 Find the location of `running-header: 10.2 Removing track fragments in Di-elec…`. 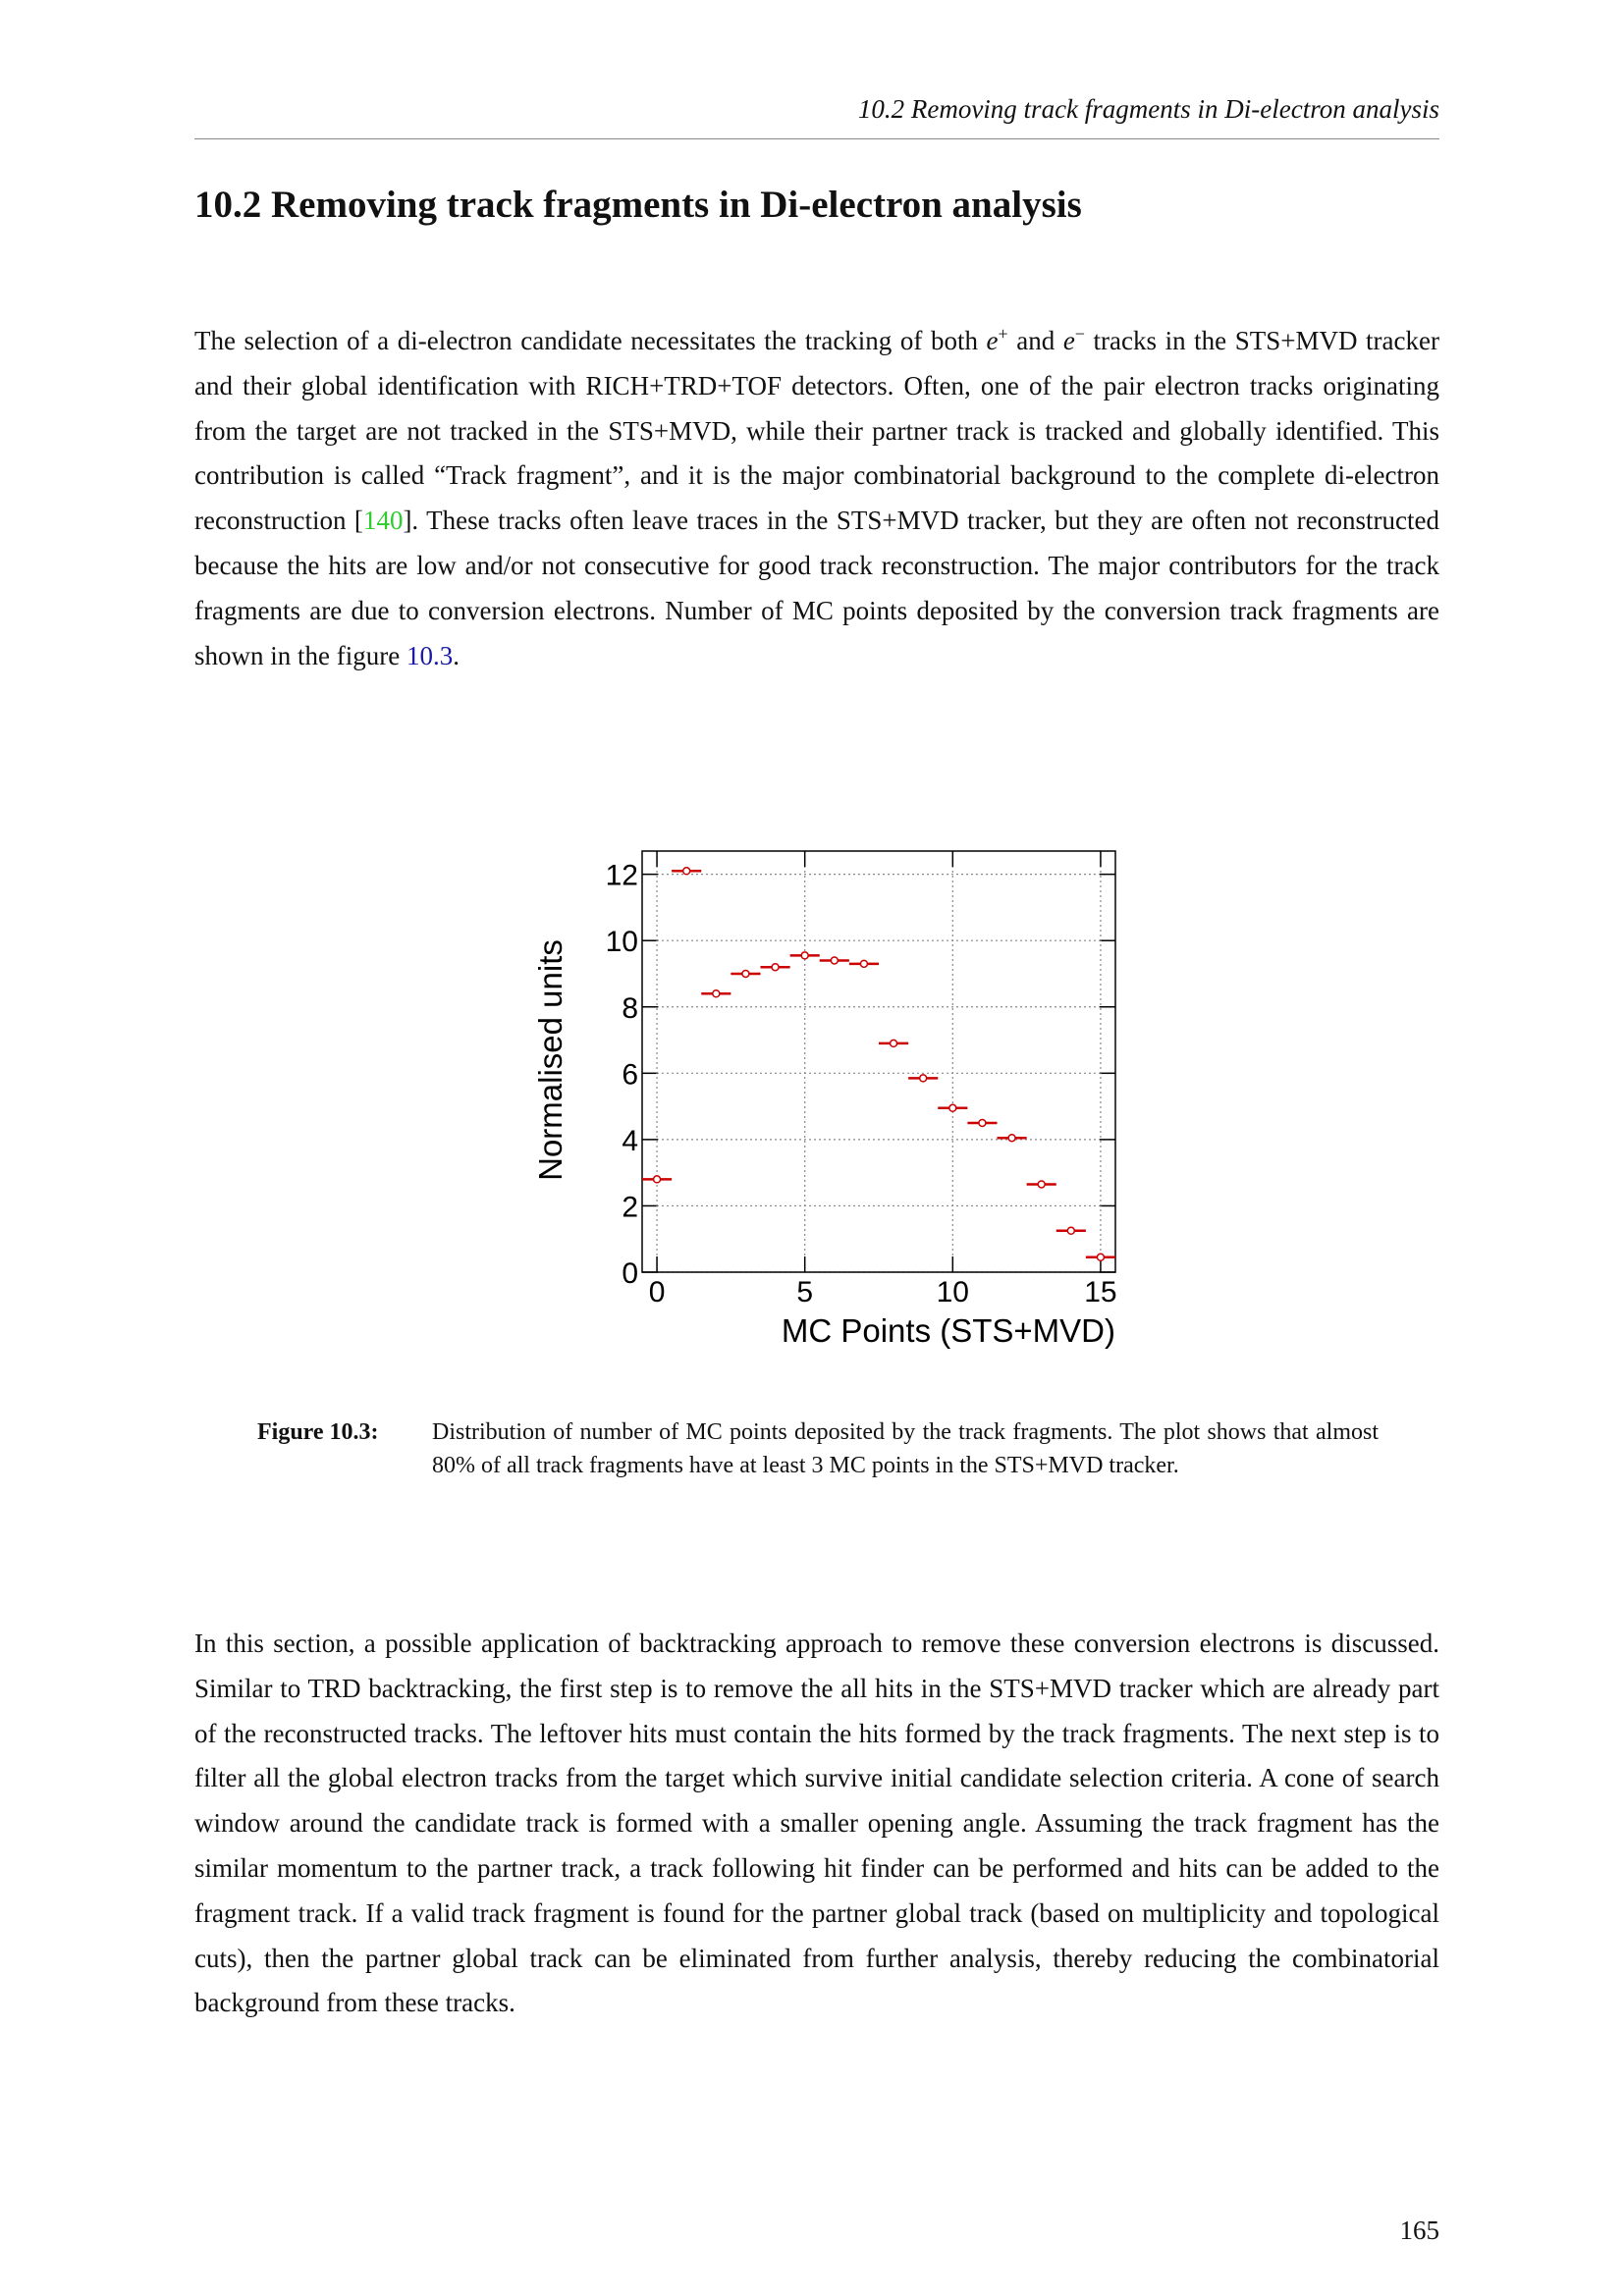

running-header: 10.2 Removing track fragments in Di-elec… is located at coordinates (1148, 109).